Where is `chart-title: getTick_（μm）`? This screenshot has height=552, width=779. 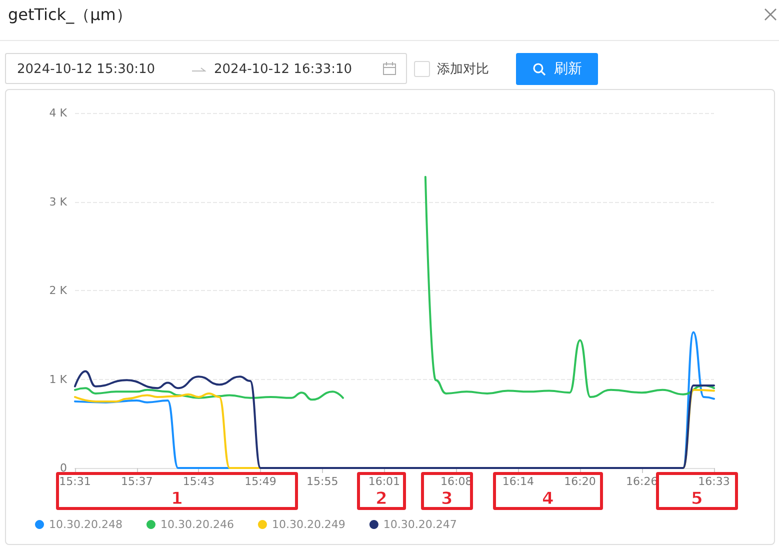
chart-title: getTick_（μm） is located at coordinates (70, 15).